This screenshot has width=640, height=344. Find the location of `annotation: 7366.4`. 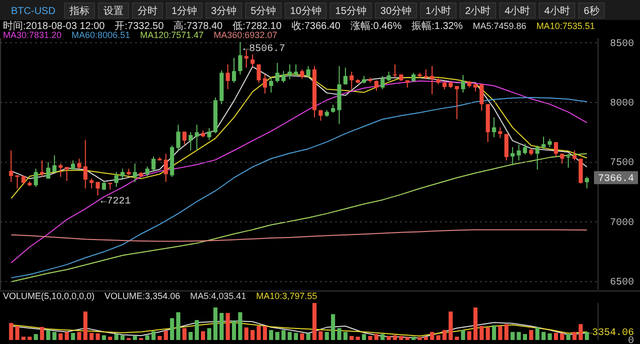

annotation: 7366.4 is located at coordinates (616, 180).